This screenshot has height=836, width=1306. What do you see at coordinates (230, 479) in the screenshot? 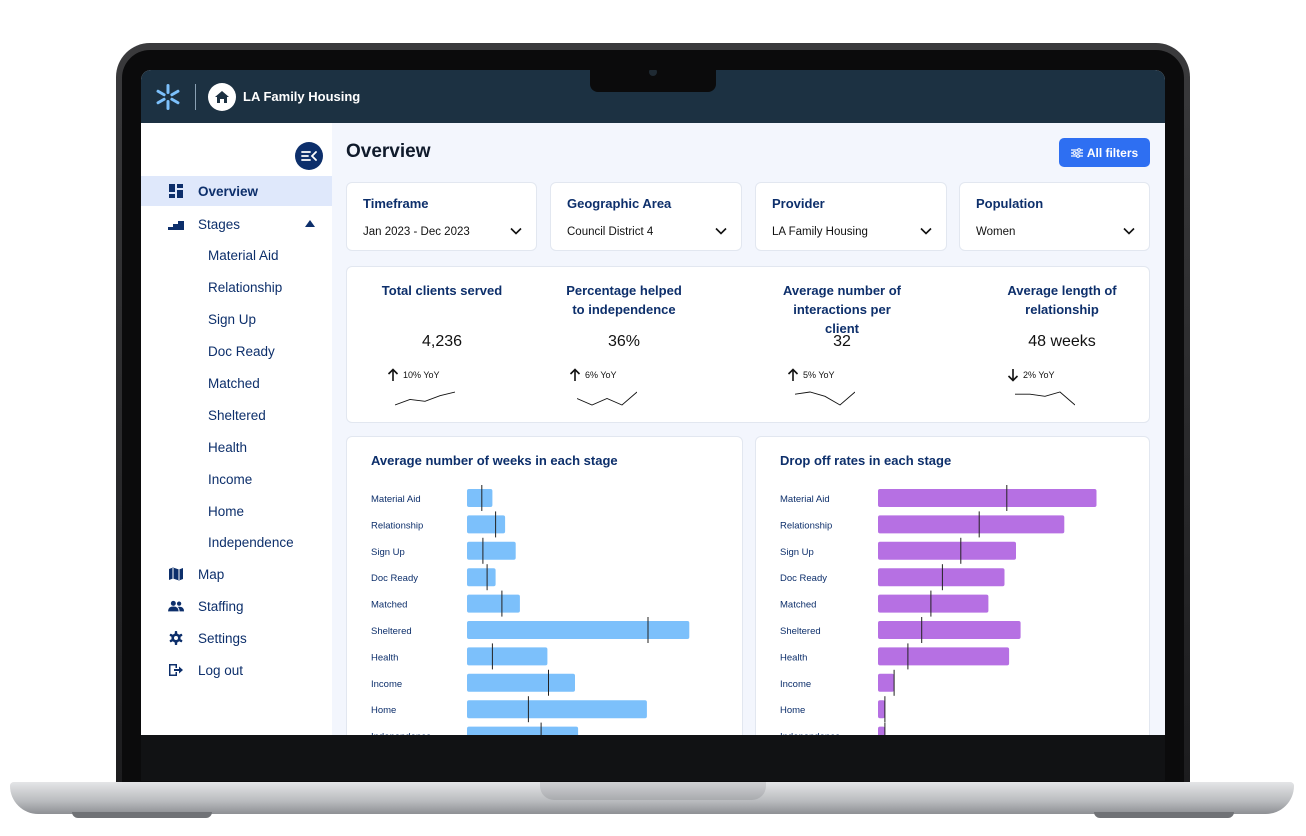
I see `sidebar-subitem-income: Income` at bounding box center [230, 479].